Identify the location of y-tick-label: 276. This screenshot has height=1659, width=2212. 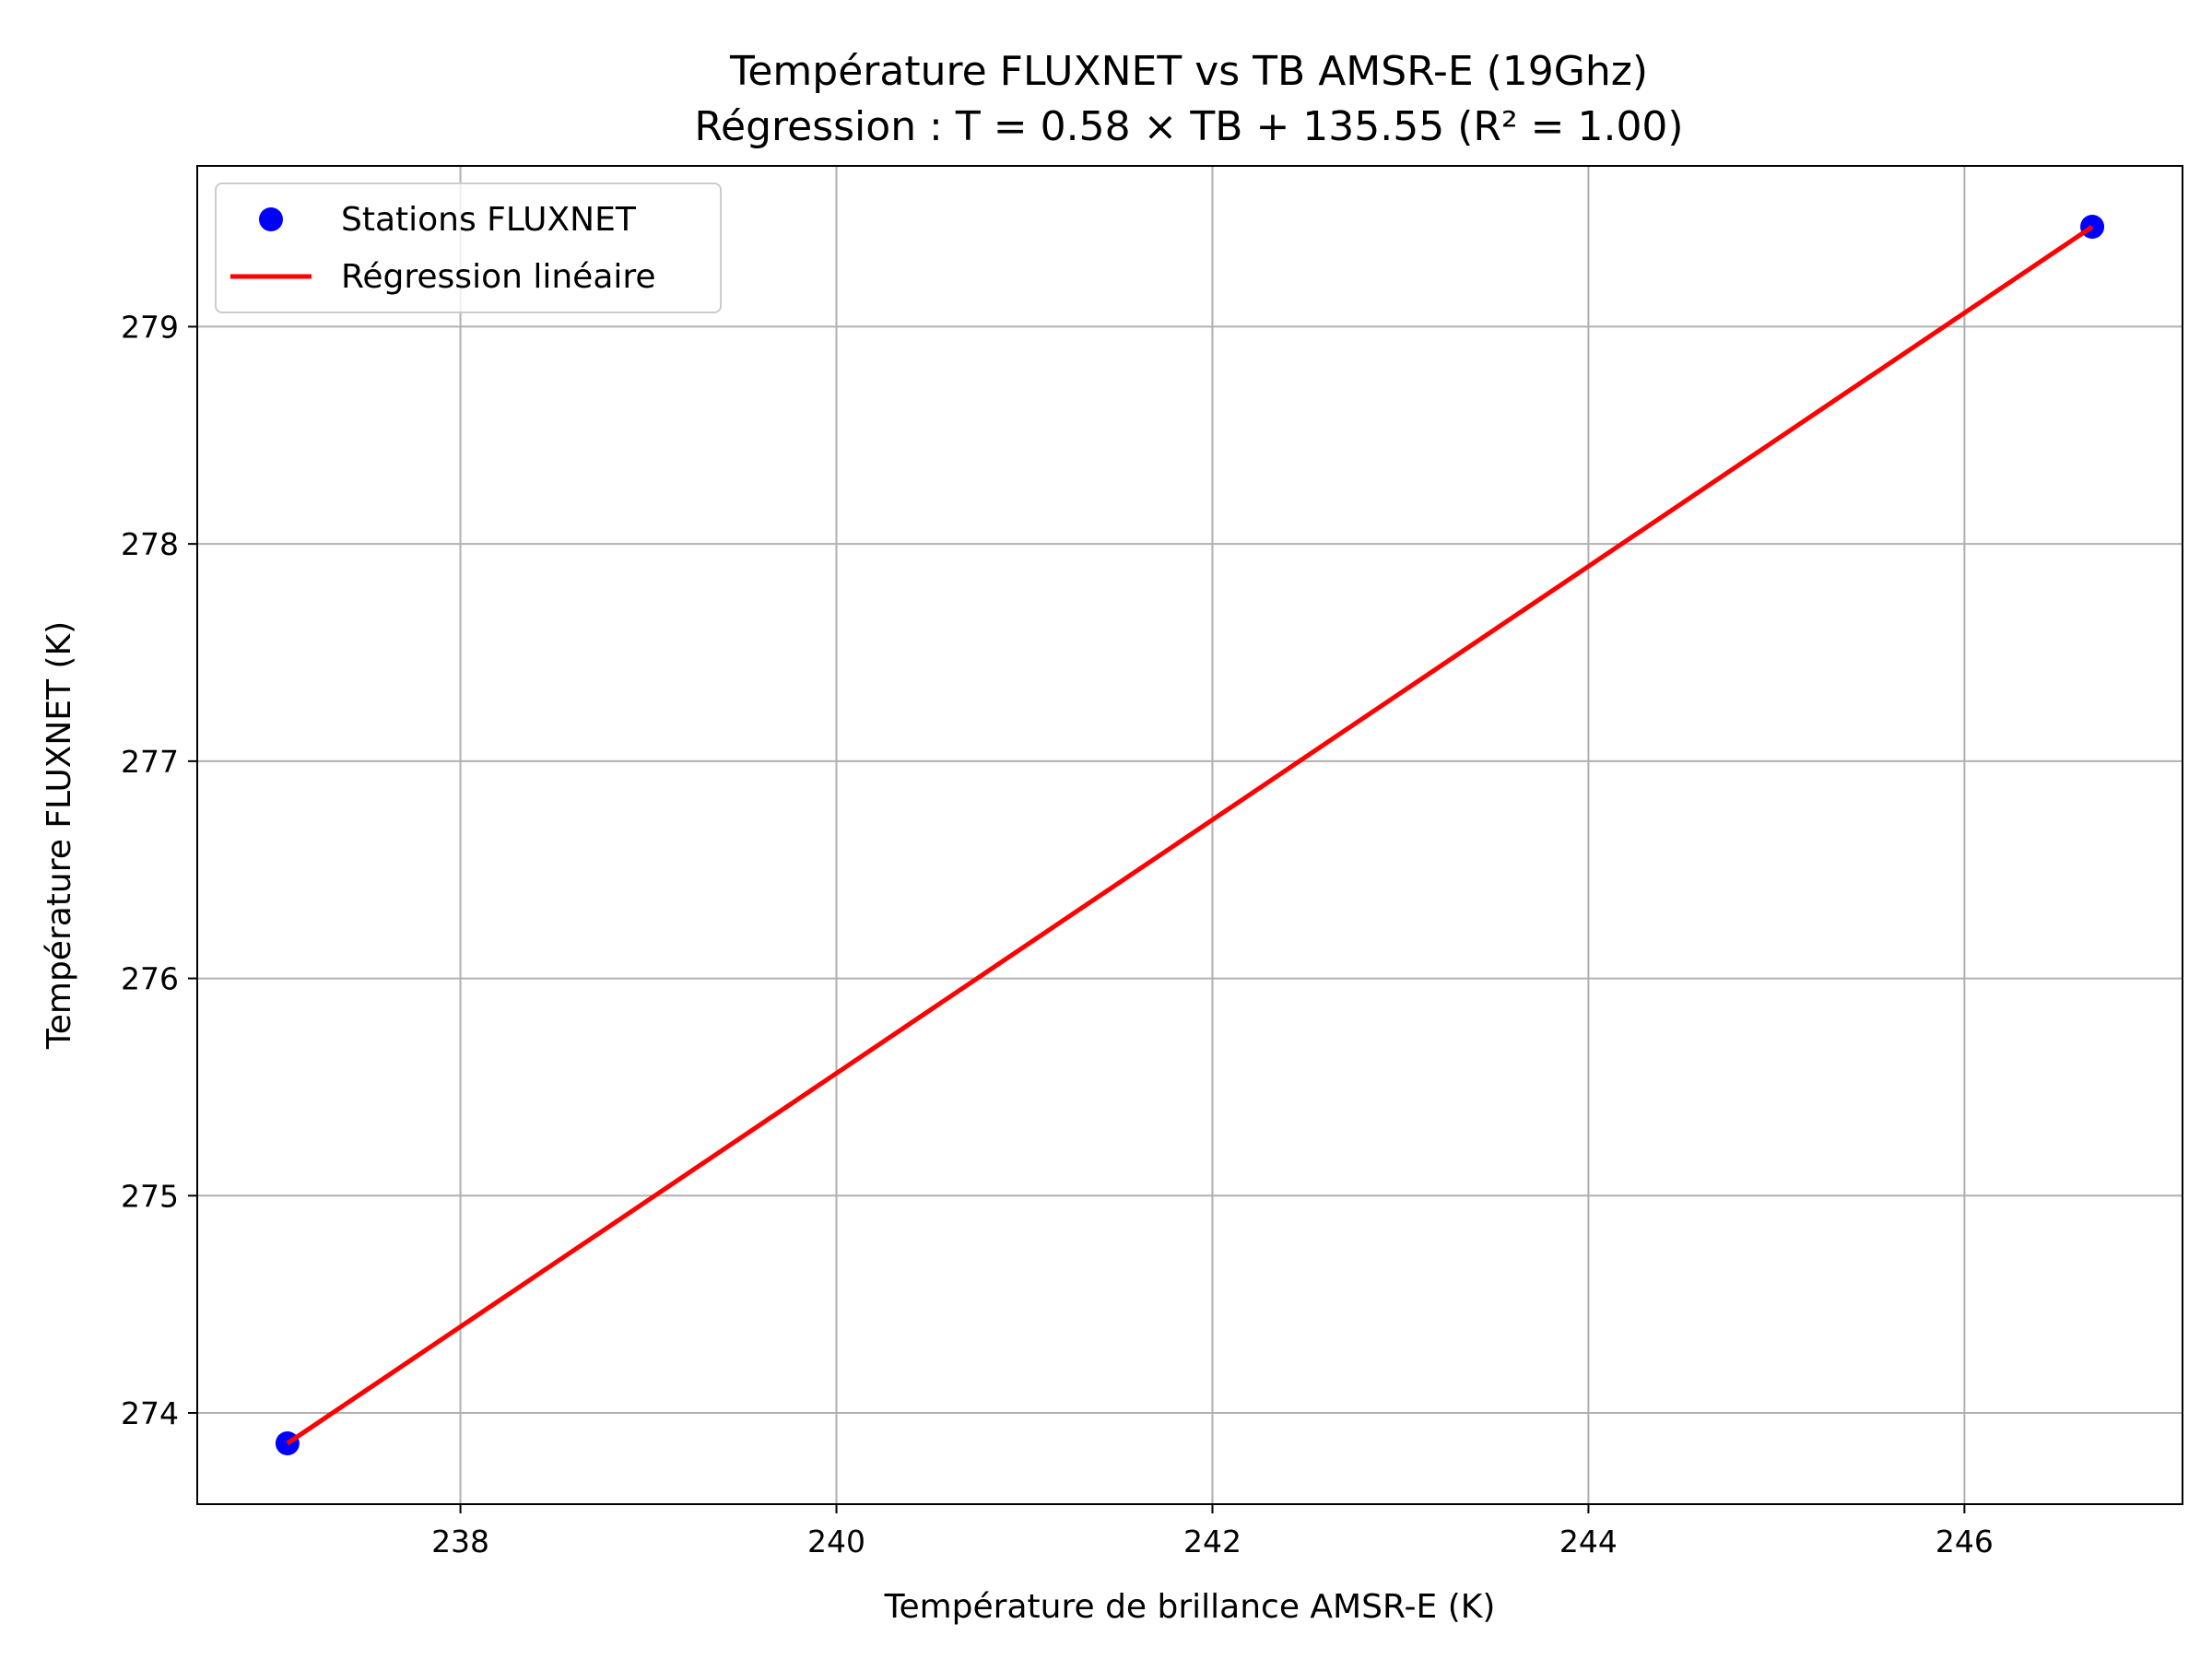
(150, 979).